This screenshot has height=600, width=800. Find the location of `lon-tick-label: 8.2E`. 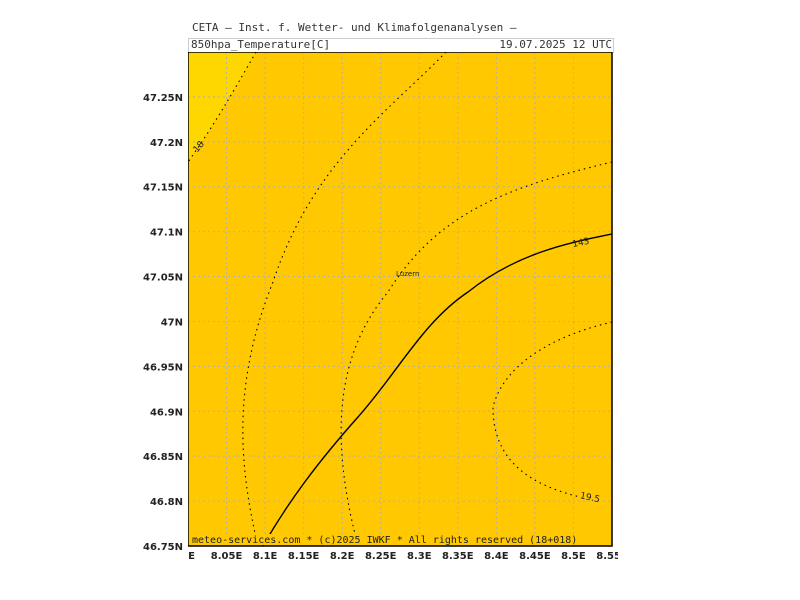

lon-tick-label: 8.2E is located at coordinates (342, 556).